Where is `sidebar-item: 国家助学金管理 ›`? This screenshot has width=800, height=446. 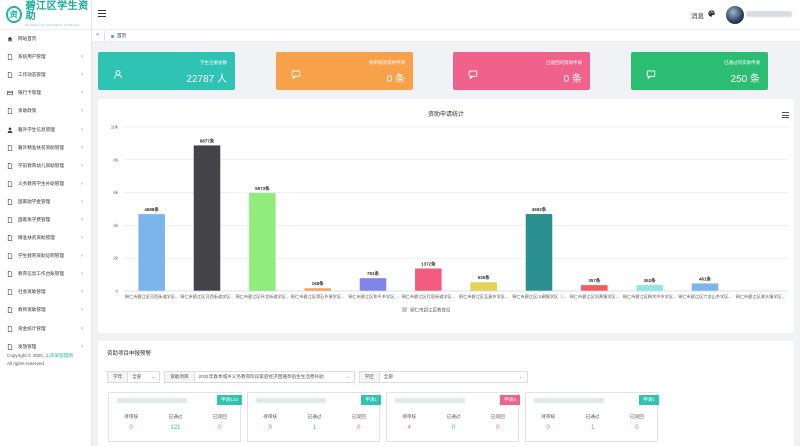 sidebar-item: 国家助学金管理 › is located at coordinates (45, 202).